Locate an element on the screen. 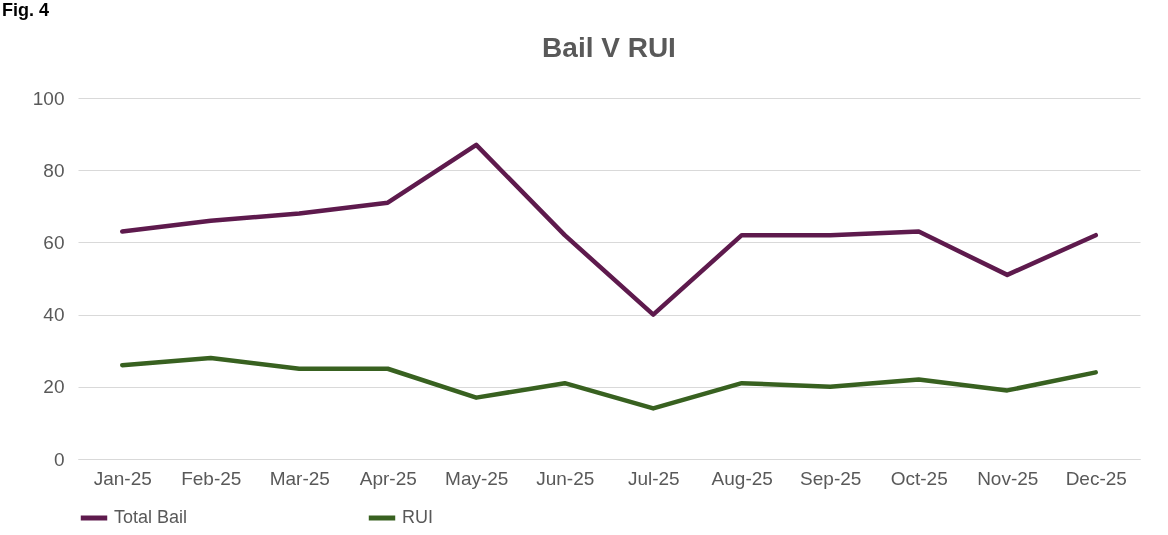 The image size is (1168, 535). legend-label: Total Bail is located at coordinates (151, 517).